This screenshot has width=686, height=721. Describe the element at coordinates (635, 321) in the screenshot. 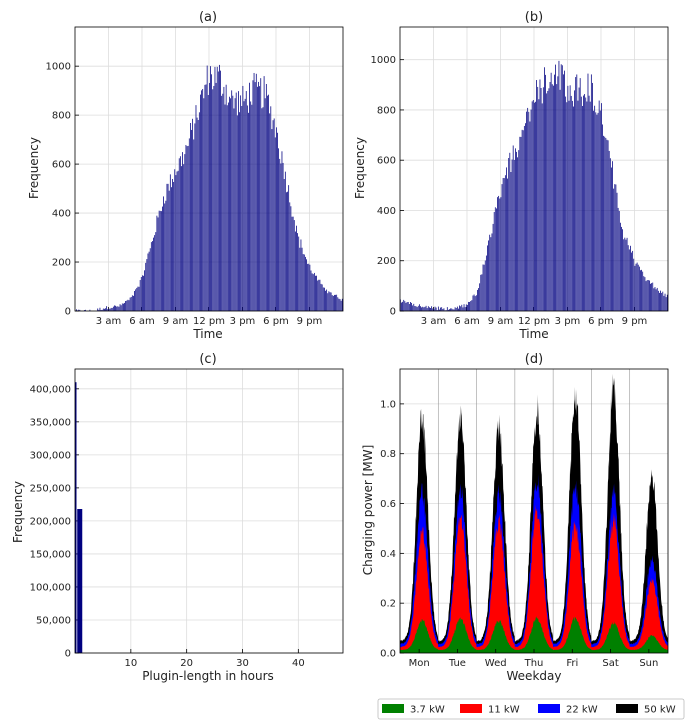

I see `panel-b-xtick-label: 9 pm` at that location.